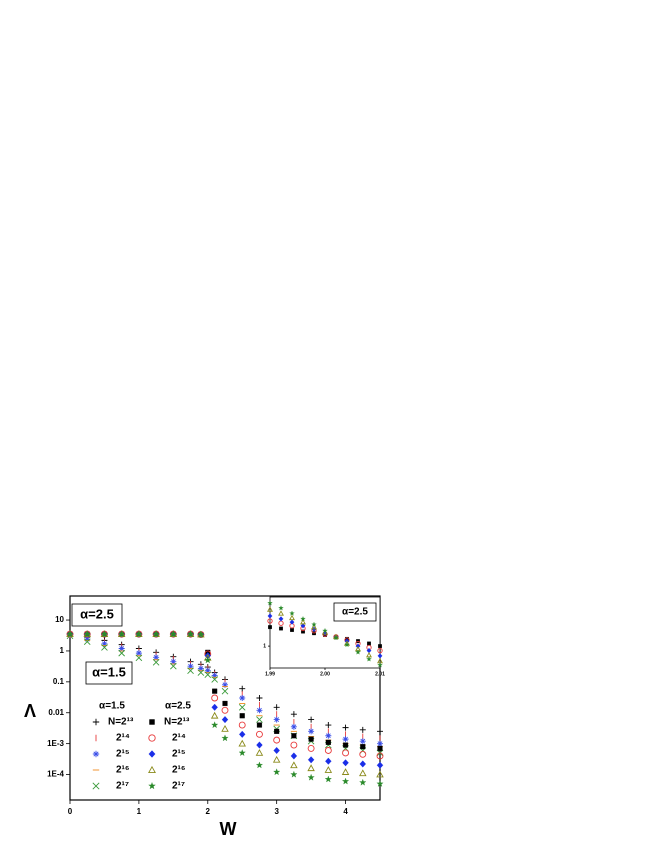  I want to click on x-tick-label: 0, so click(70, 811).